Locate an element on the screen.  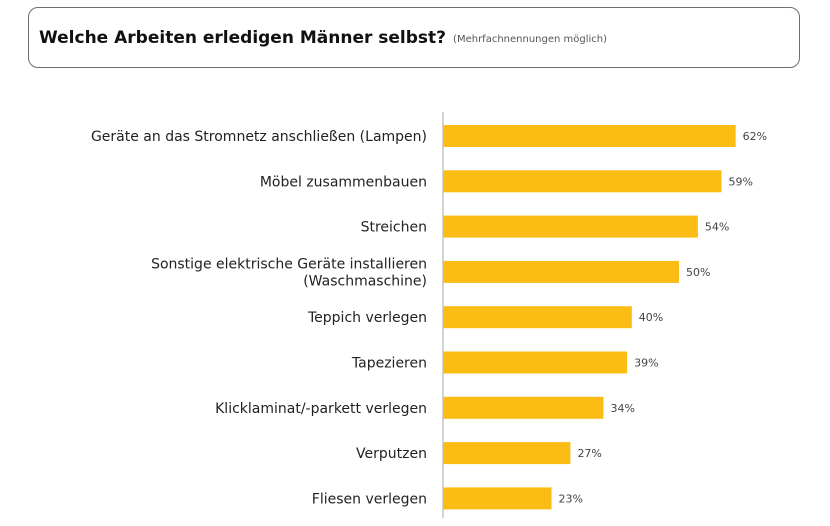
value-label: 62% is located at coordinates (755, 136).